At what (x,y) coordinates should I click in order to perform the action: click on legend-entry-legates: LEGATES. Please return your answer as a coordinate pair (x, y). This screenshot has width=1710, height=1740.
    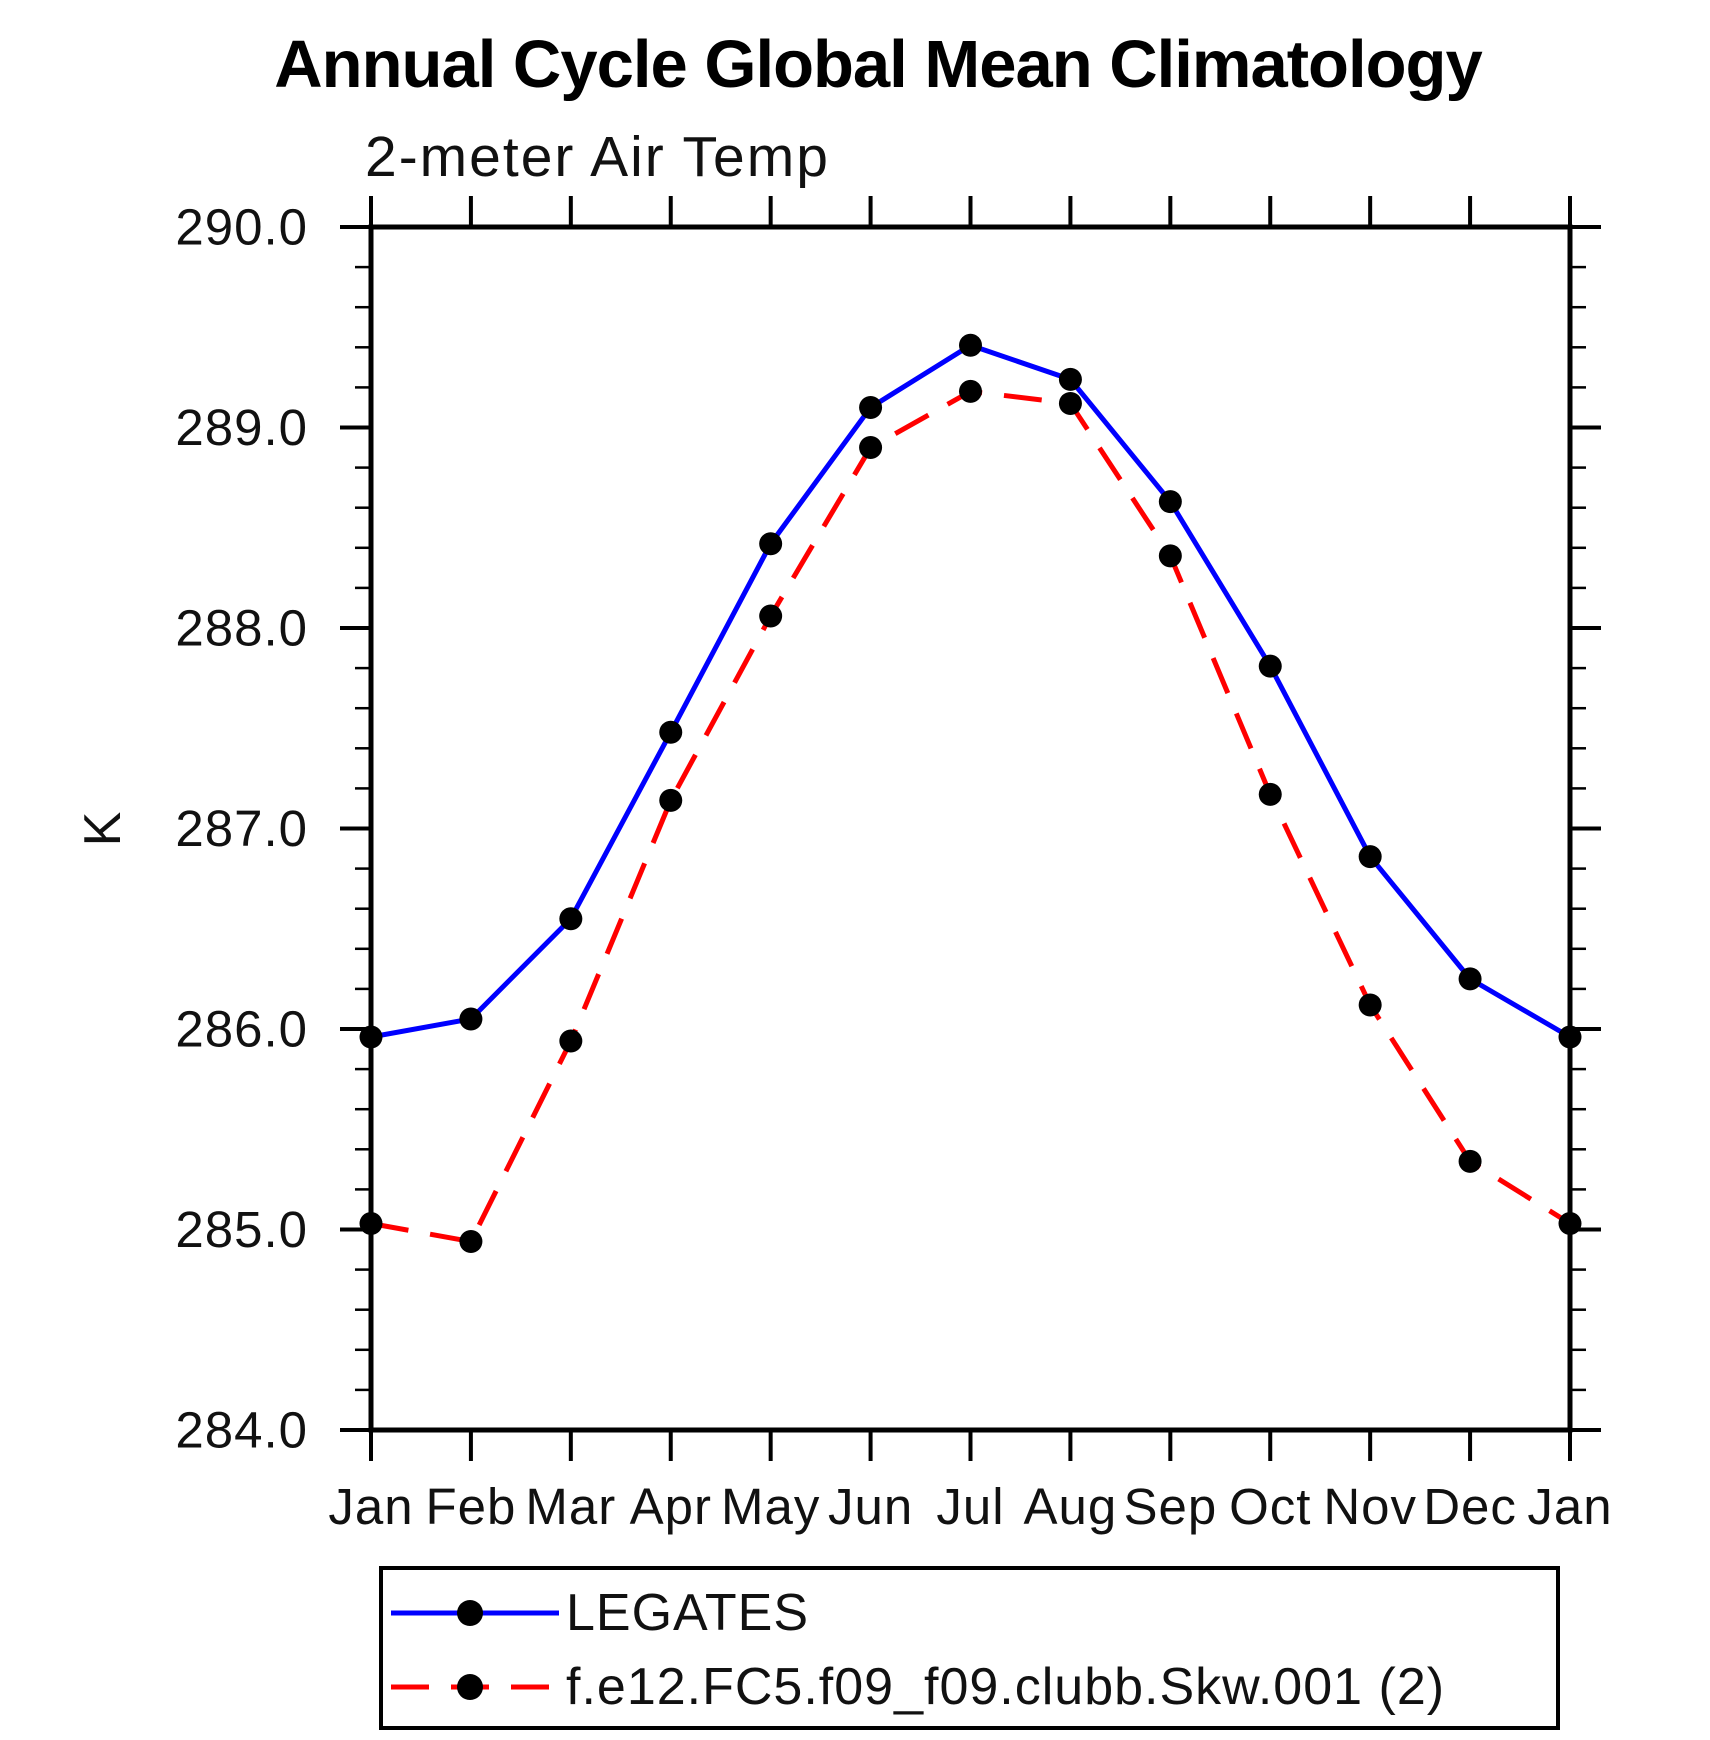
    Looking at the image, I should click on (600, 1613).